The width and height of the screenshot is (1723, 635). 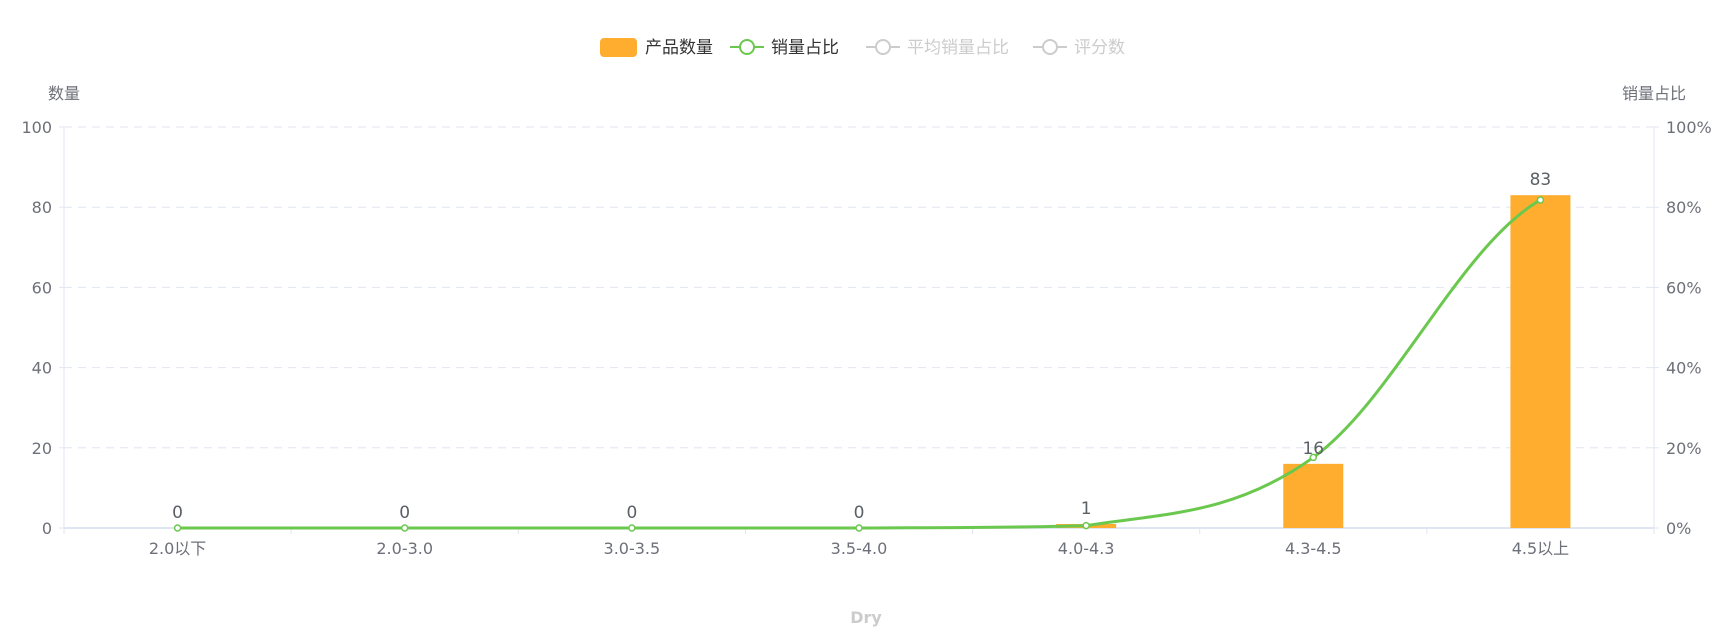 What do you see at coordinates (1540, 548) in the screenshot?
I see `x-tick-label: 4.5以上` at bounding box center [1540, 548].